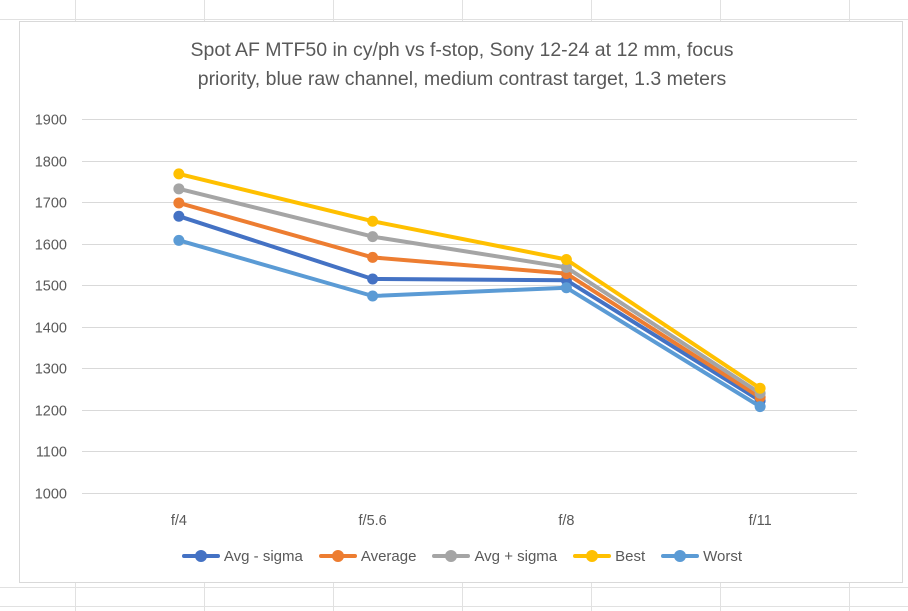  What do you see at coordinates (51, 163) in the screenshot?
I see `y-tick-label-1800: 1800` at bounding box center [51, 163].